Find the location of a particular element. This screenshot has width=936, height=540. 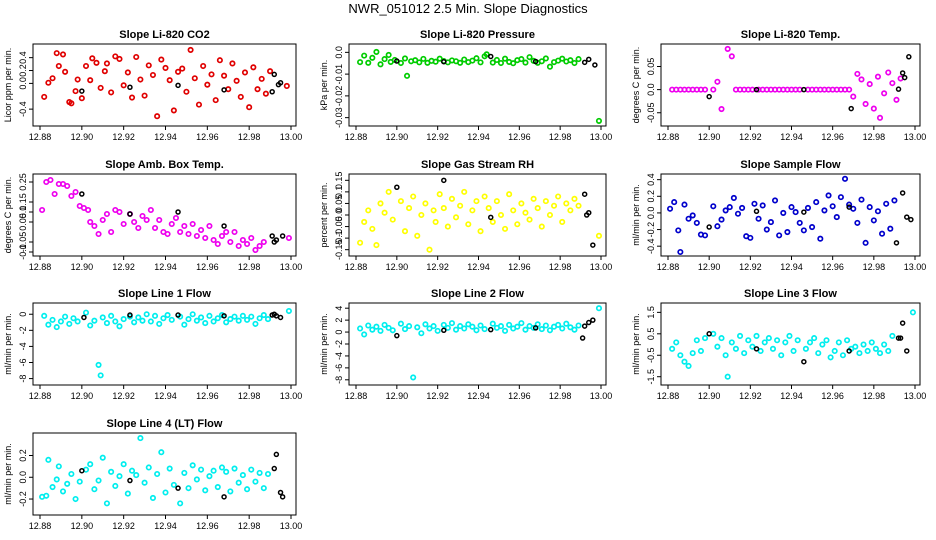

y-tick-label: -1.5 is located at coordinates (651, 377).